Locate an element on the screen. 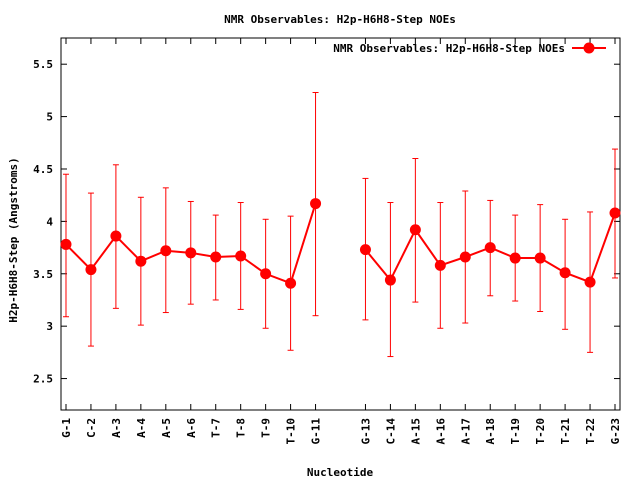 The image size is (640, 480). y-tick-label: 5 is located at coordinates (49, 117).